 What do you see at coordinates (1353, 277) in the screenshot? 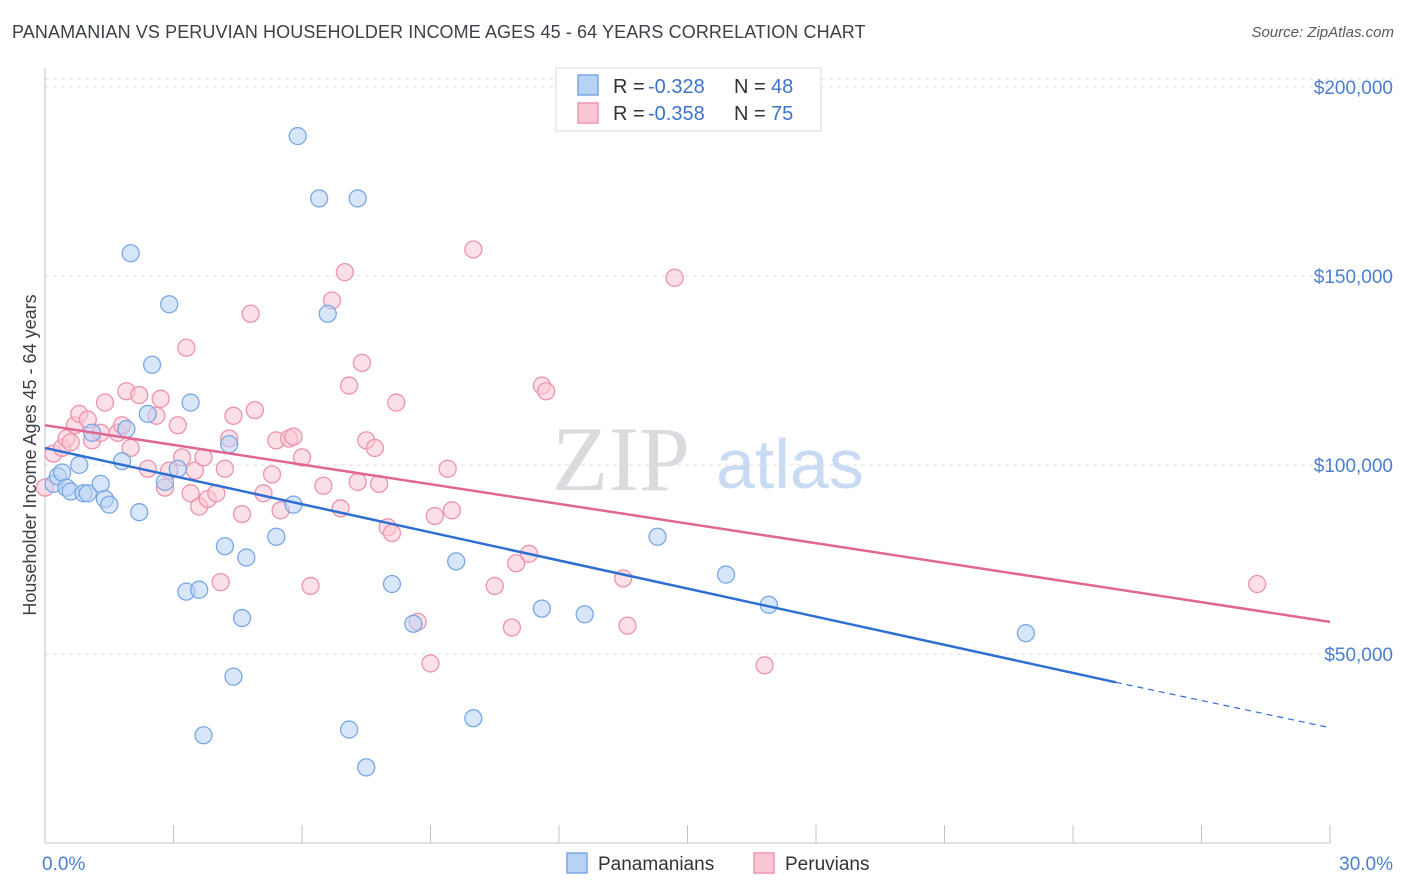
I see `y-tick-label: $150,000` at bounding box center [1353, 277].